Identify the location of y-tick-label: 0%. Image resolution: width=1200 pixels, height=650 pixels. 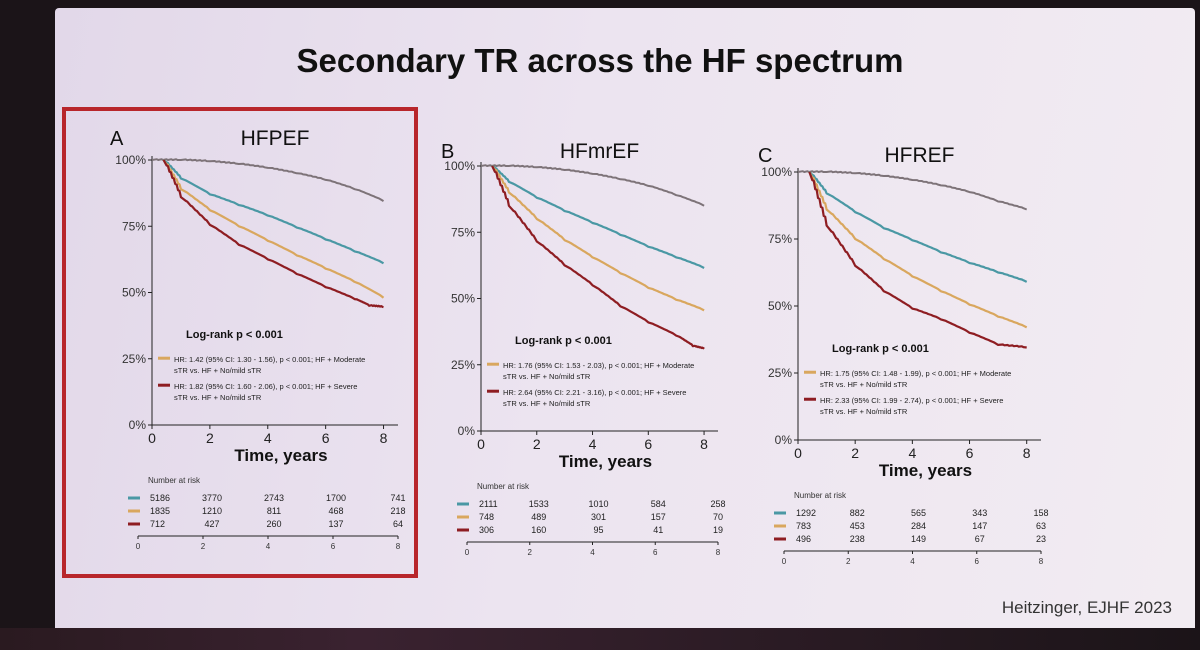
(784, 440).